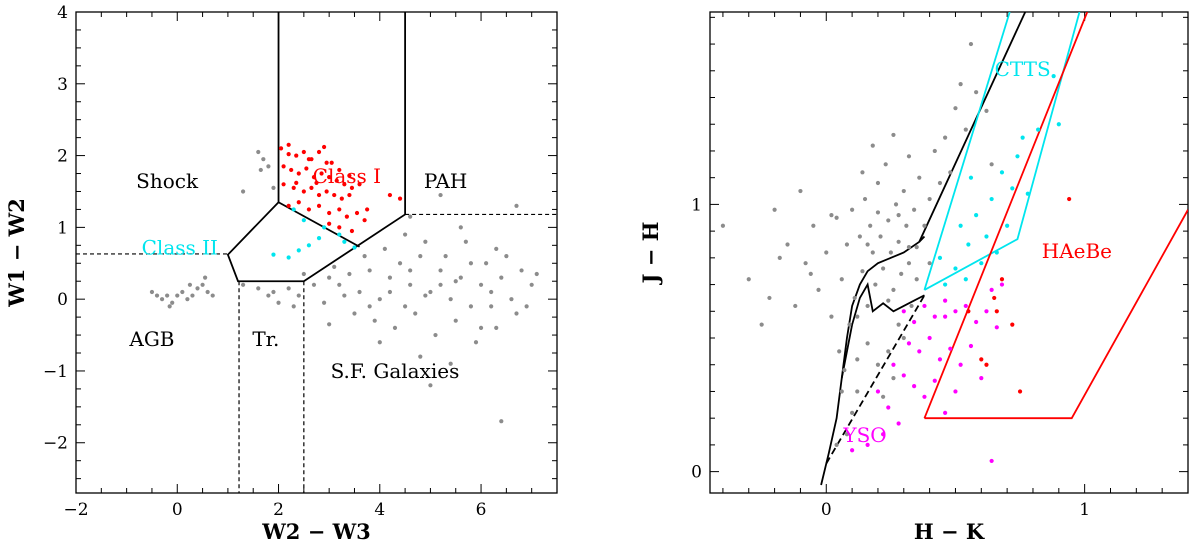 The height and width of the screenshot is (549, 1200). Describe the element at coordinates (151, 339) in the screenshot. I see `region-label: AGB` at that location.